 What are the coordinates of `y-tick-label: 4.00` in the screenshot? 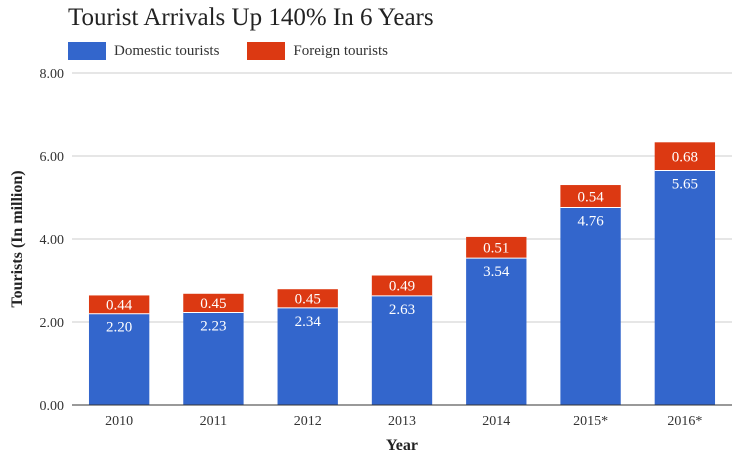 It's located at (52, 240).